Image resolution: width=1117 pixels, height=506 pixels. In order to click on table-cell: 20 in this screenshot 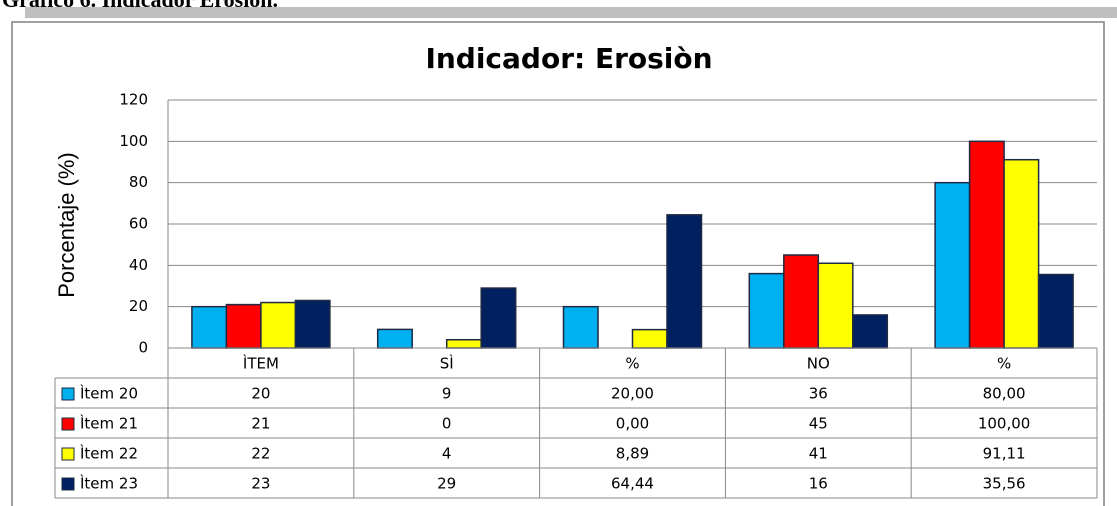, I will do `click(260, 394)`.